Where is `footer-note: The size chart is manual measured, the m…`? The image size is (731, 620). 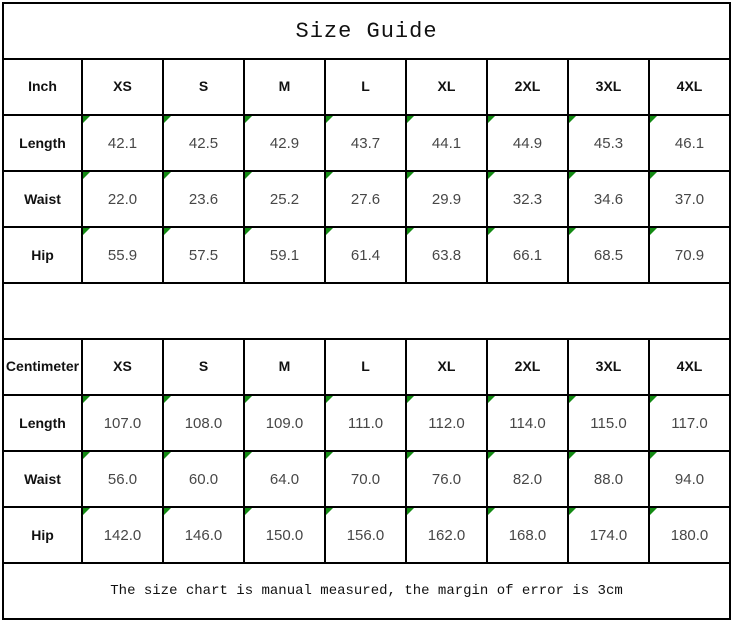 footer-note: The size chart is manual measured, the m… is located at coordinates (366, 591).